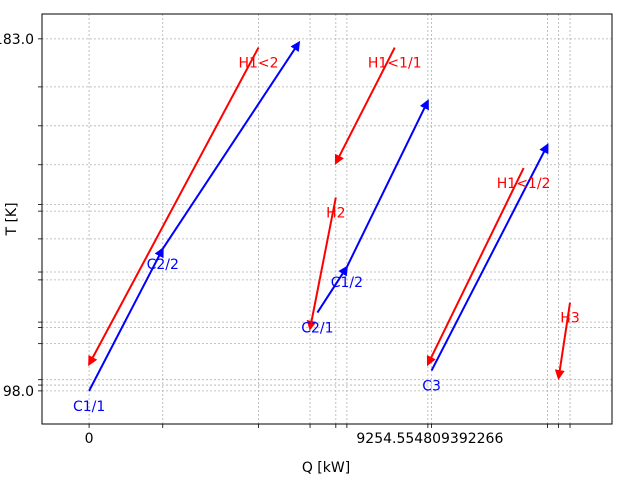 The height and width of the screenshot is (480, 640). What do you see at coordinates (317, 329) in the screenshot?
I see `stream-label: C2/1` at bounding box center [317, 329].